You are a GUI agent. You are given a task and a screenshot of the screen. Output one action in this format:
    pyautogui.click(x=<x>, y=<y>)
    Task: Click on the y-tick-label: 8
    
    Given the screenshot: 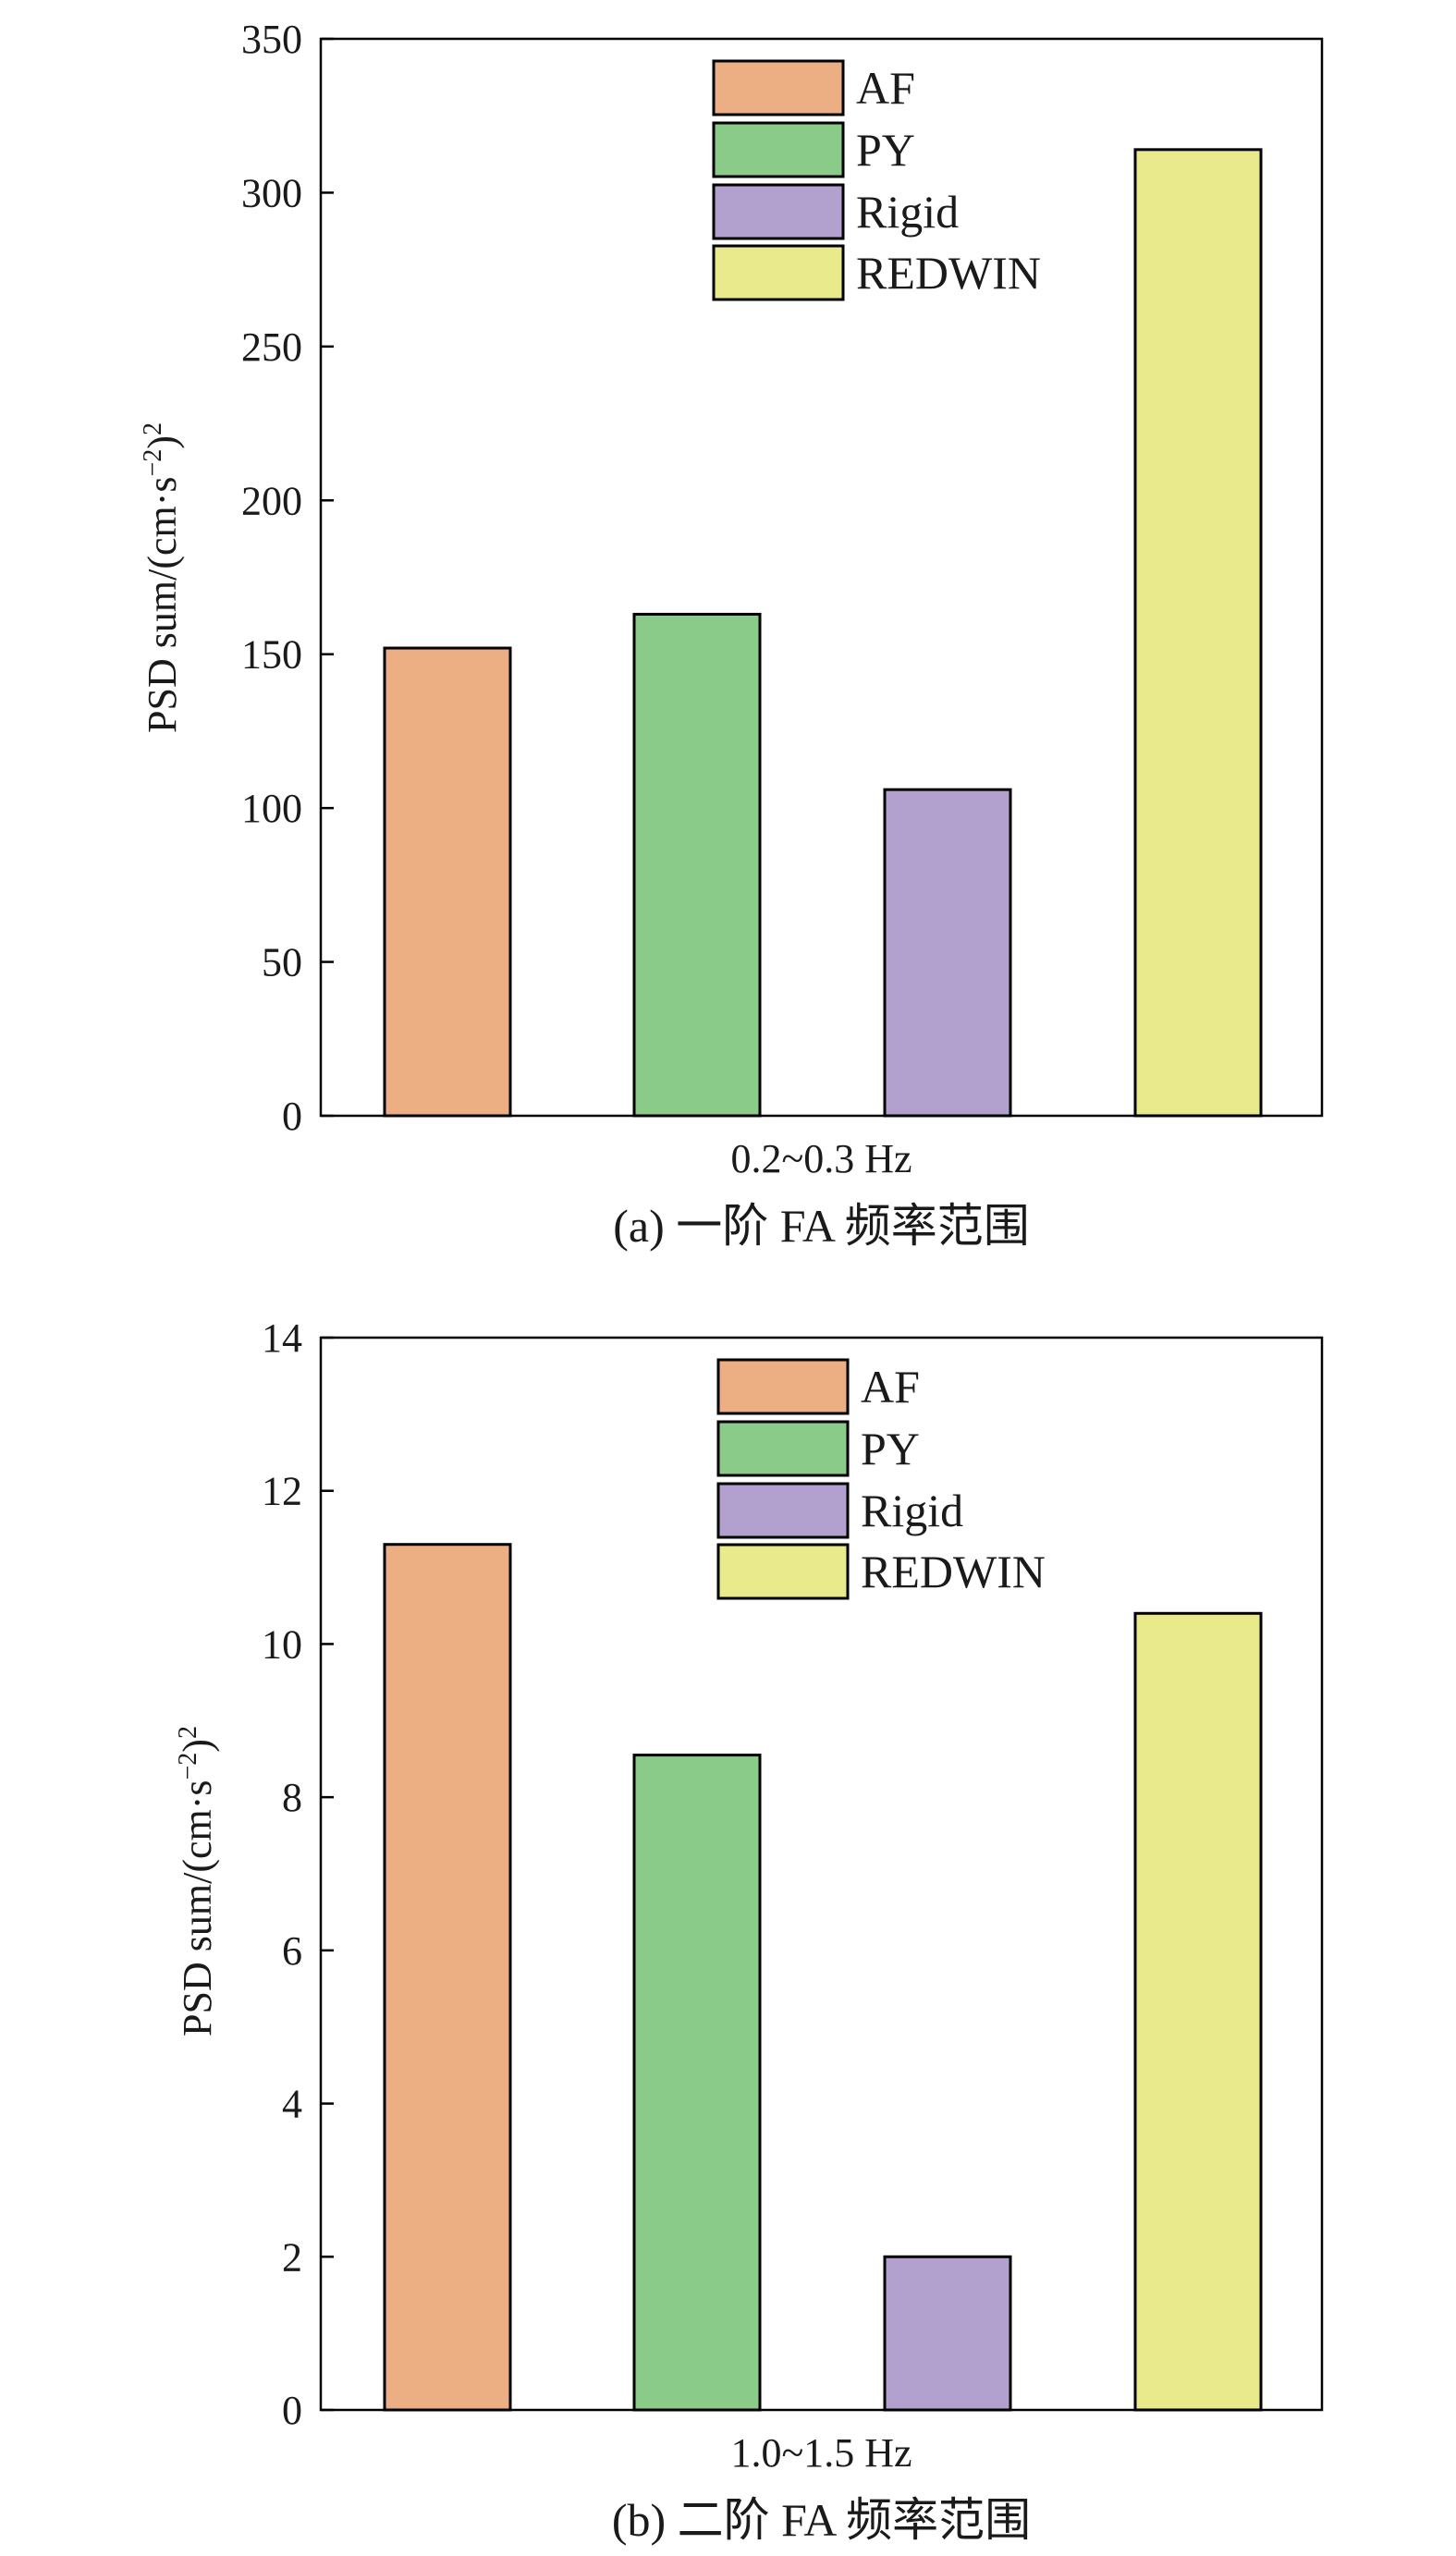 What is the action you would take?
    pyautogui.click(x=292, y=1797)
    